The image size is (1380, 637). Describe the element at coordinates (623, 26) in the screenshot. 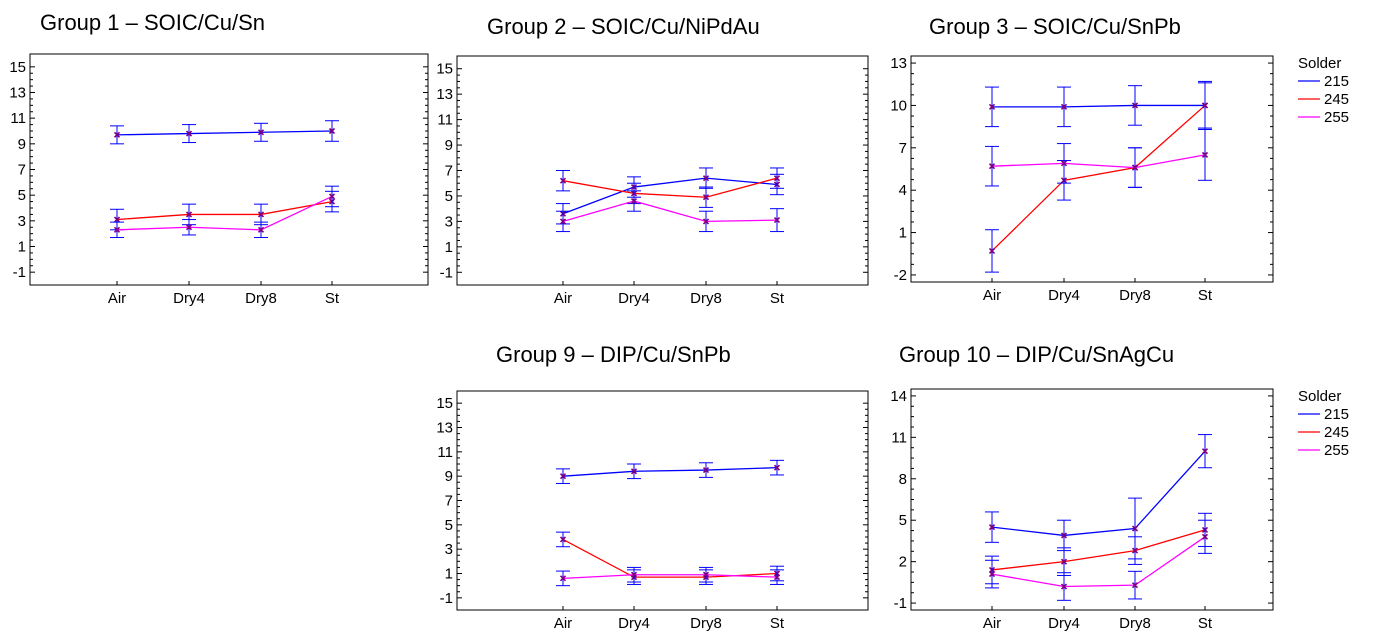

I see `chart-title-group-2: Group 2 – SOIC/Cu/NiPdAu` at that location.